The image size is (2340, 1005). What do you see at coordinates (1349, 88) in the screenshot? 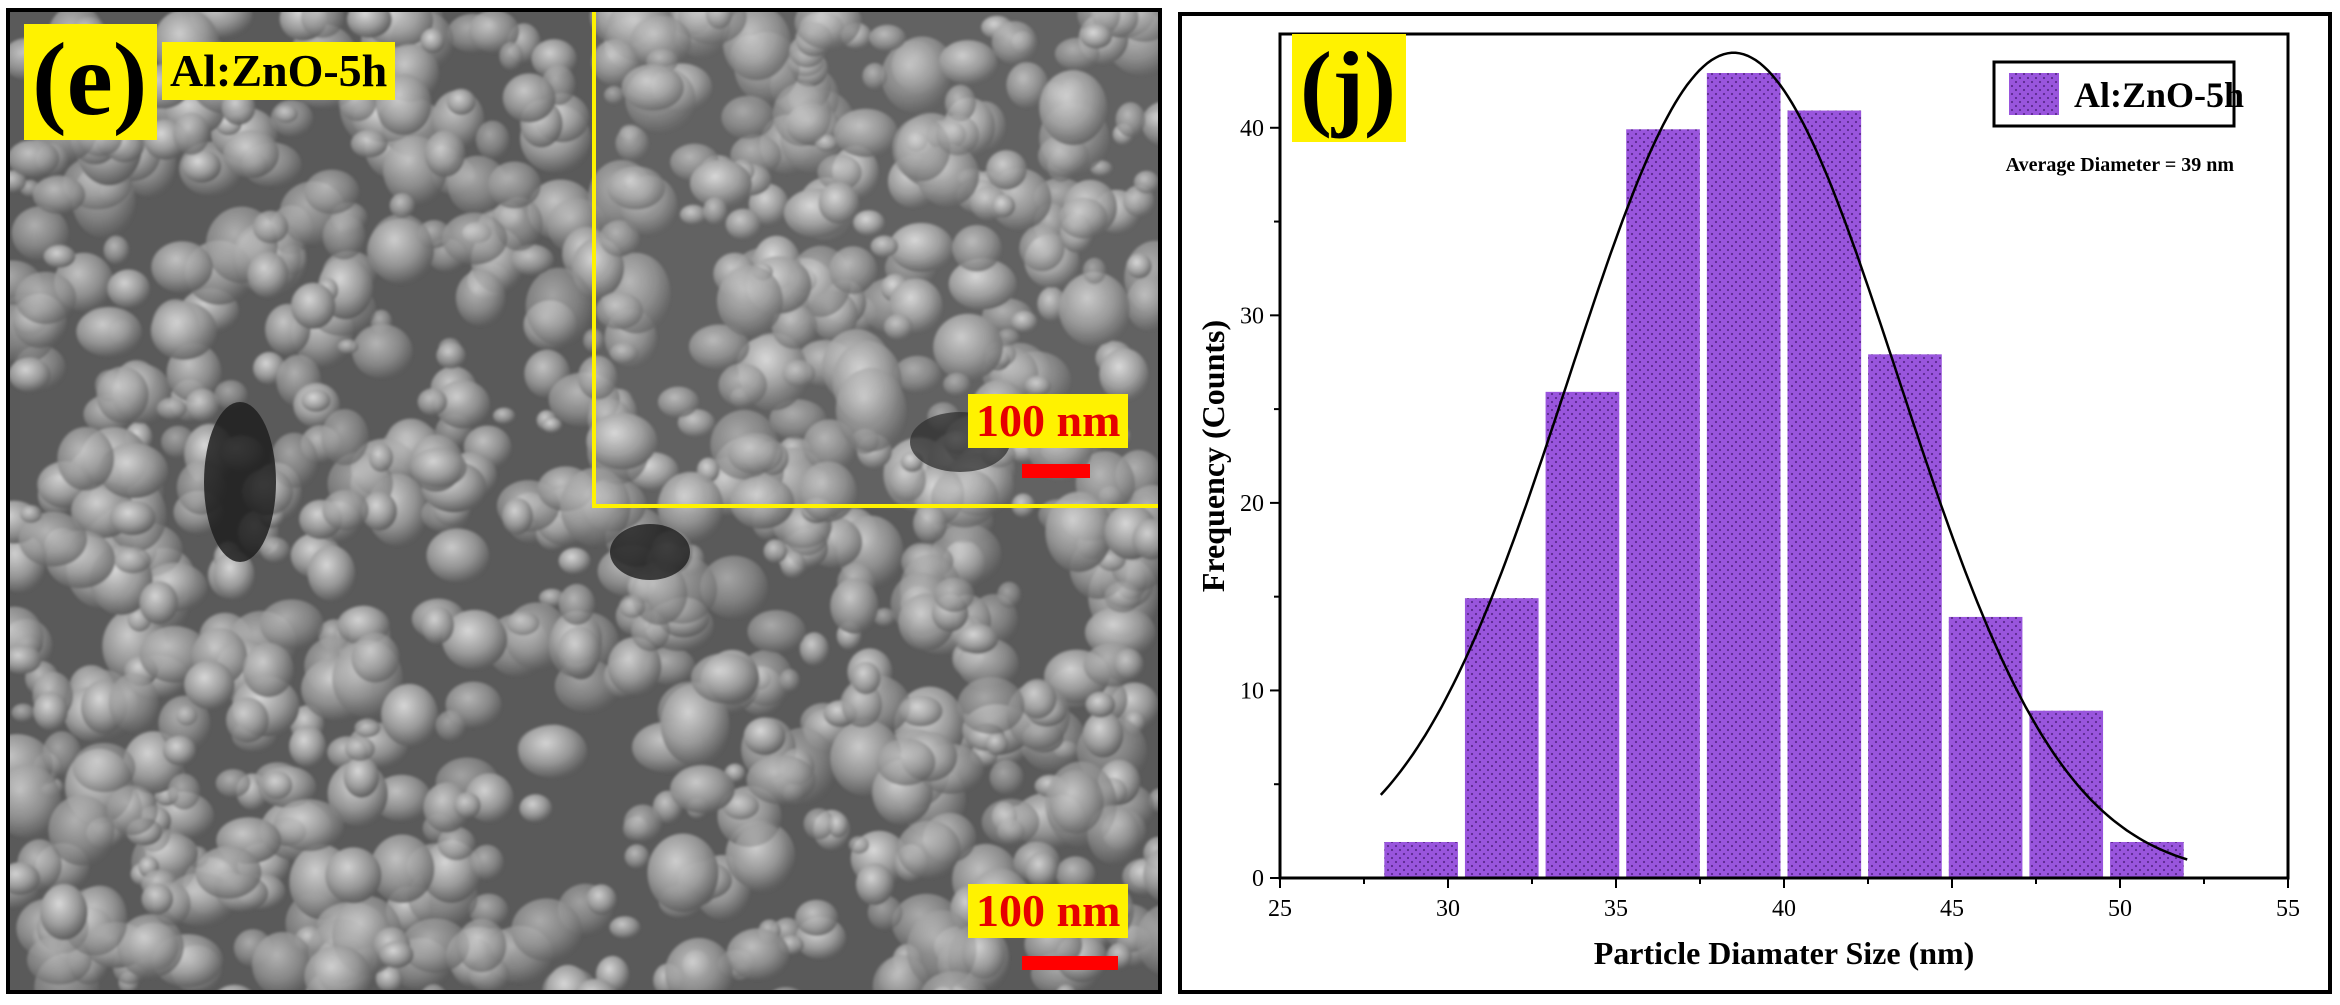
I see `panel-letter-j: (j)` at bounding box center [1349, 88].